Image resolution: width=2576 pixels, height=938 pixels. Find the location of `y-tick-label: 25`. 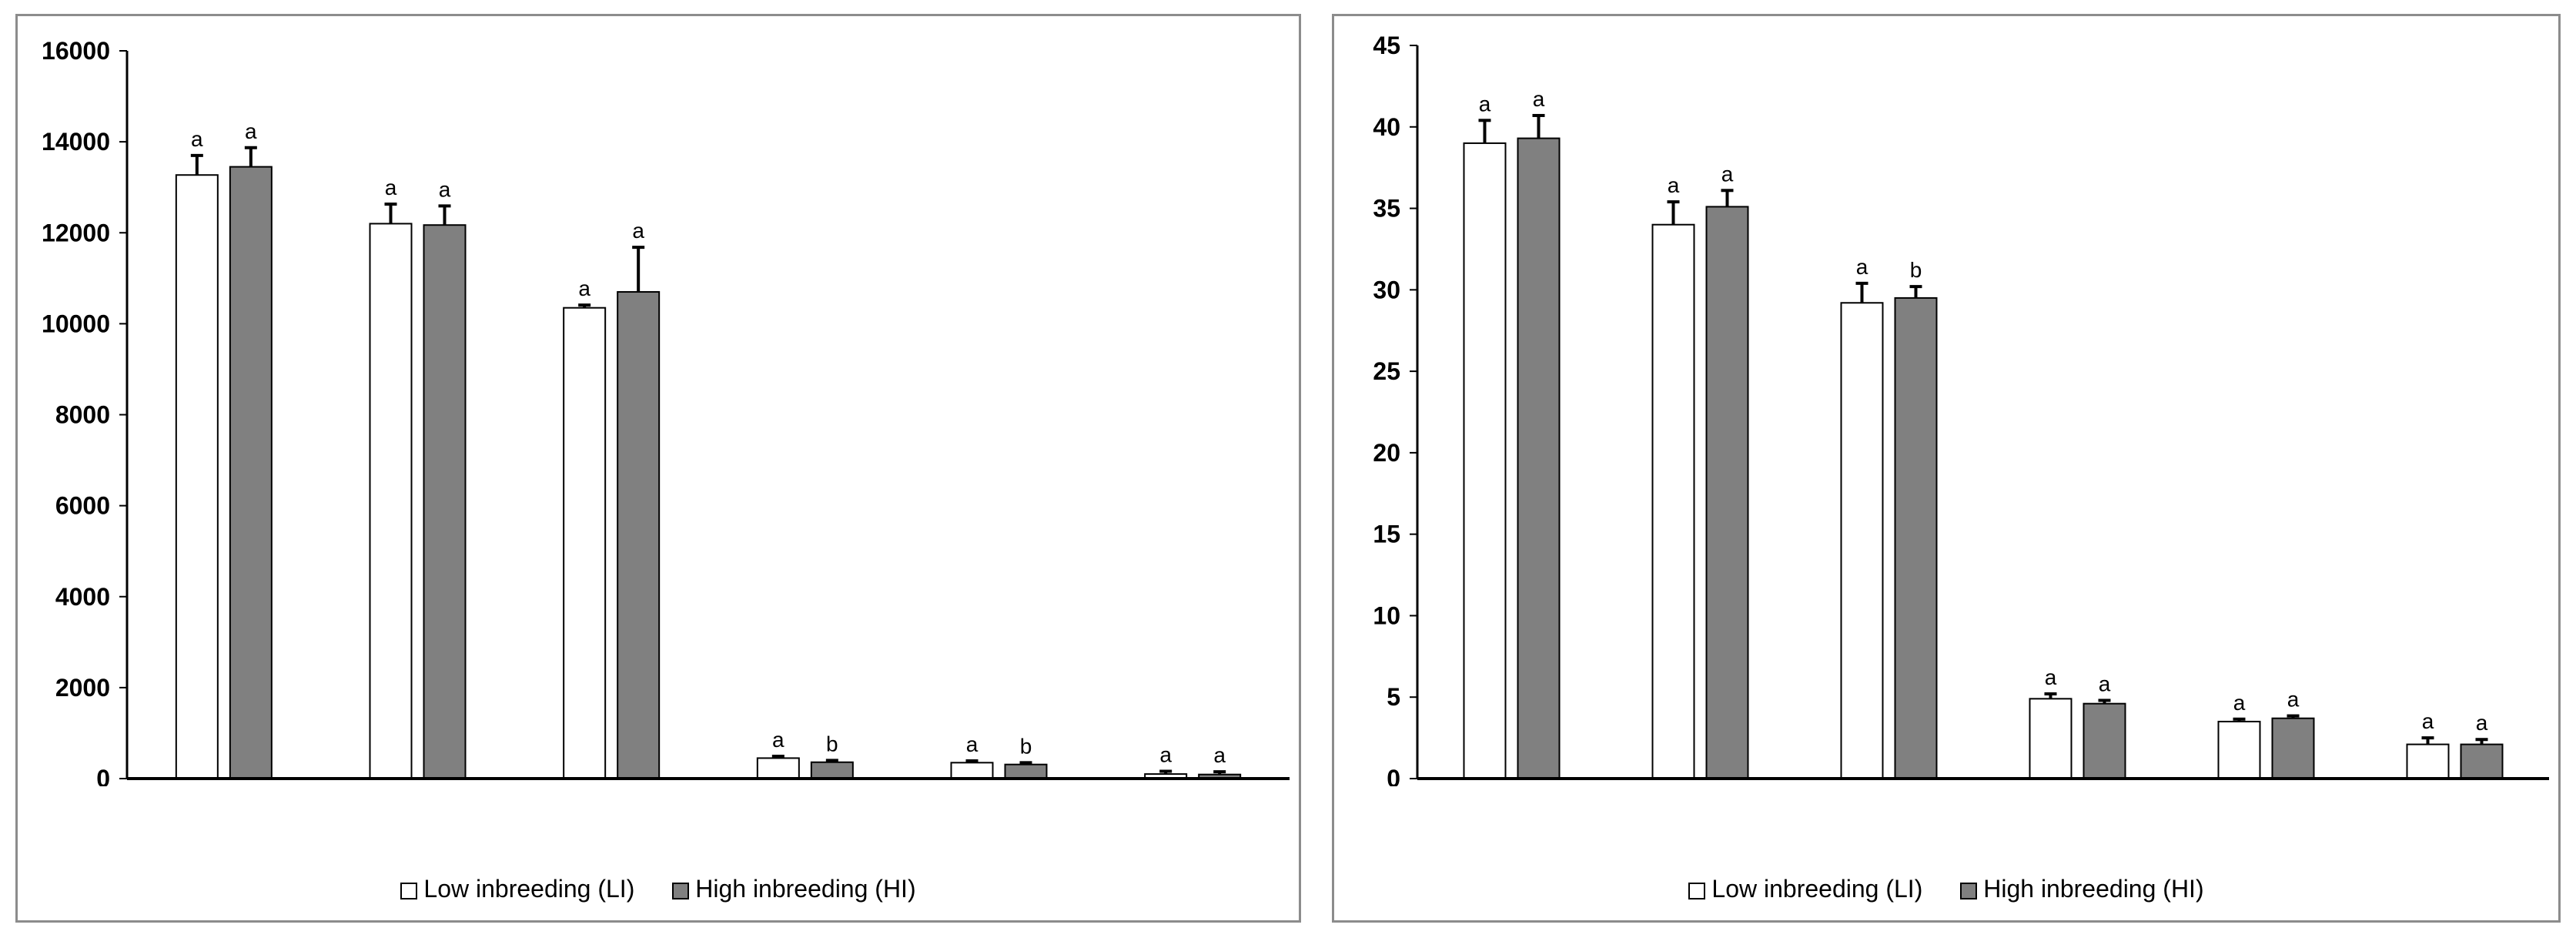

y-tick-label: 25 is located at coordinates (1386, 371).